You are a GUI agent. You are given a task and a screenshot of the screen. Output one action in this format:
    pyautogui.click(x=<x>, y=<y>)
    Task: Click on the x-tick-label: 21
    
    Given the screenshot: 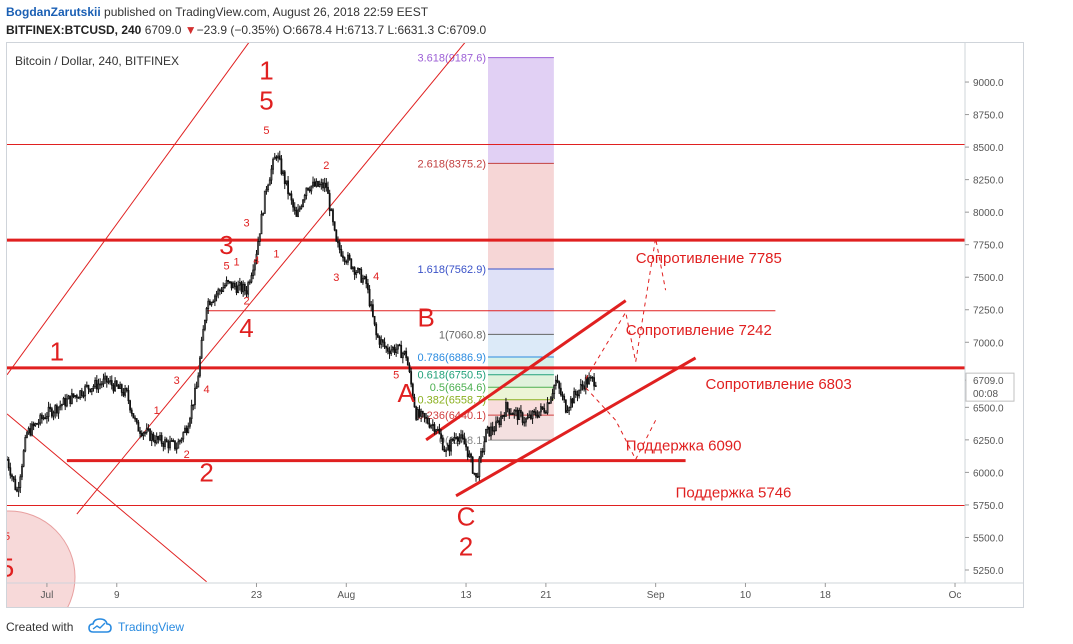 What is the action you would take?
    pyautogui.click(x=546, y=595)
    